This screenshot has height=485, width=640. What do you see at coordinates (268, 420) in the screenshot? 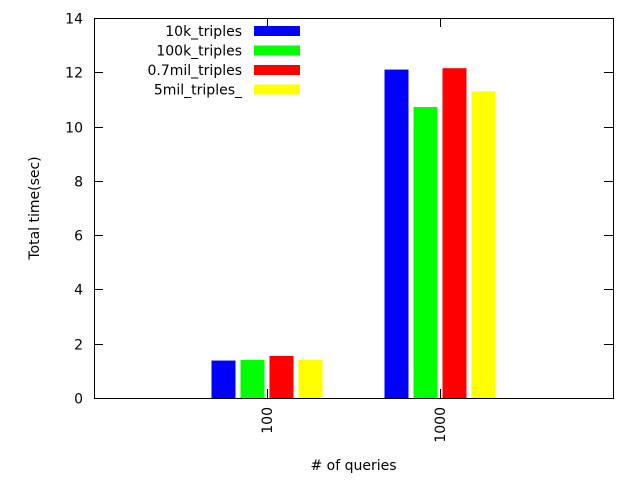
I see `x-tick-label: 100` at bounding box center [268, 420].